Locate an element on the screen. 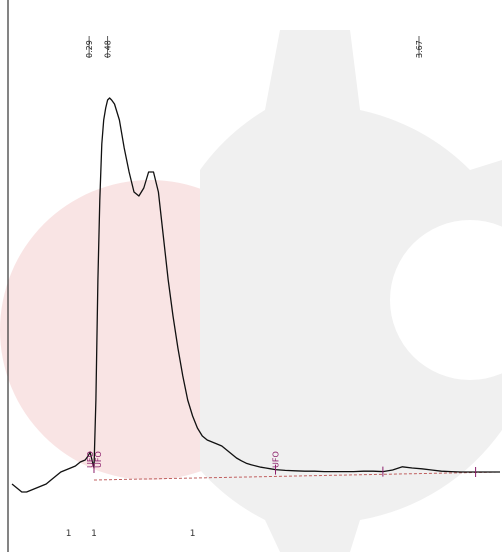 The width and height of the screenshot is (502, 552). ticks-group: 1 1 1 is located at coordinates (131, 534).